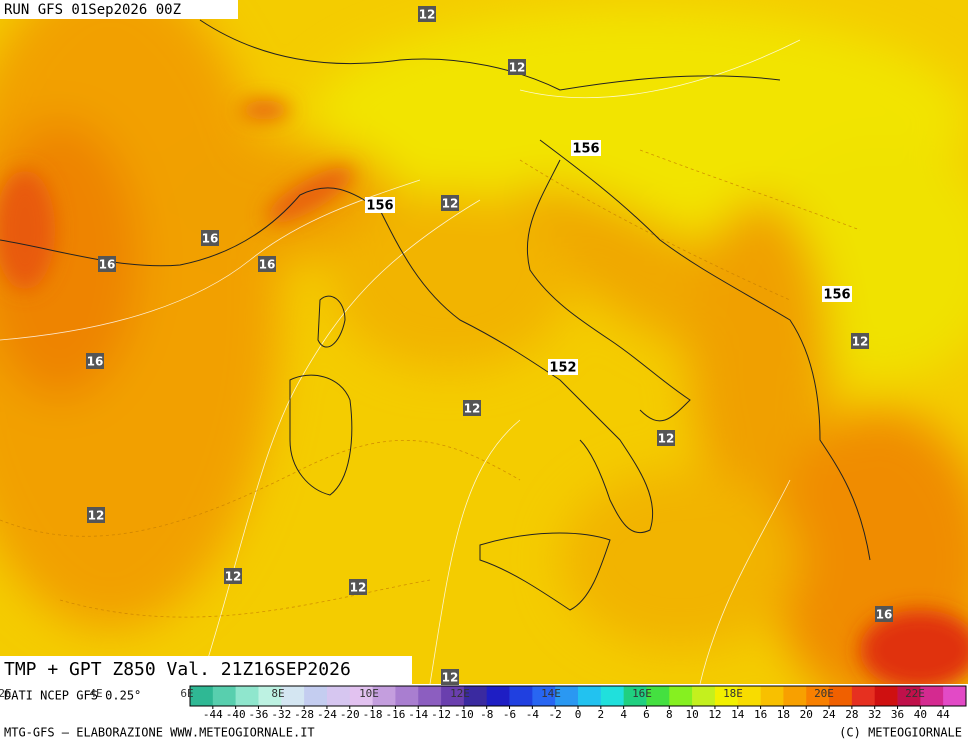 The image size is (968, 745). I want to click on footer-title: TMP + GPT Z850 Val. 21Z16SEP2026, so click(177, 669).